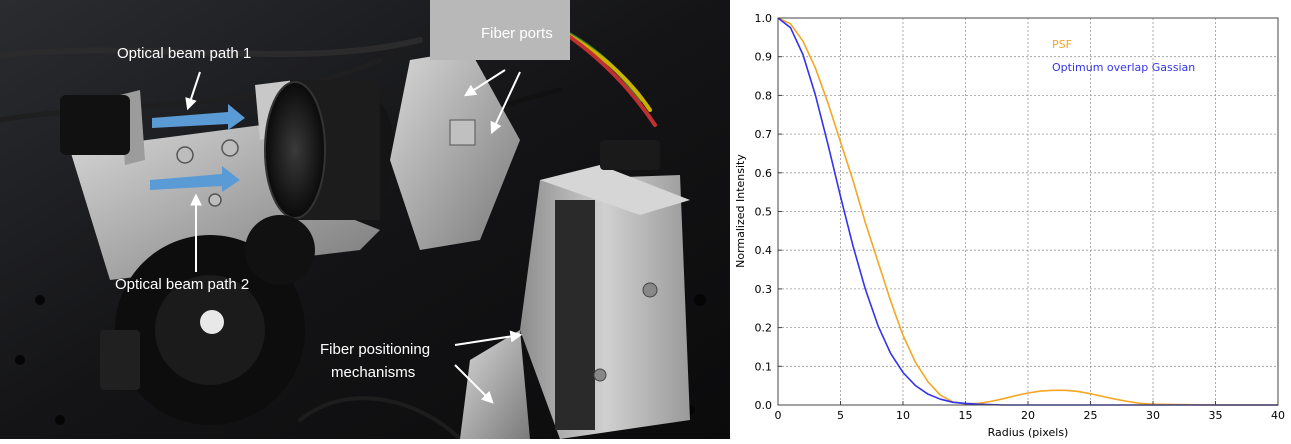 The width and height of the screenshot is (1291, 444). What do you see at coordinates (495, 384) in the screenshot?
I see `lower-mount` at bounding box center [495, 384].